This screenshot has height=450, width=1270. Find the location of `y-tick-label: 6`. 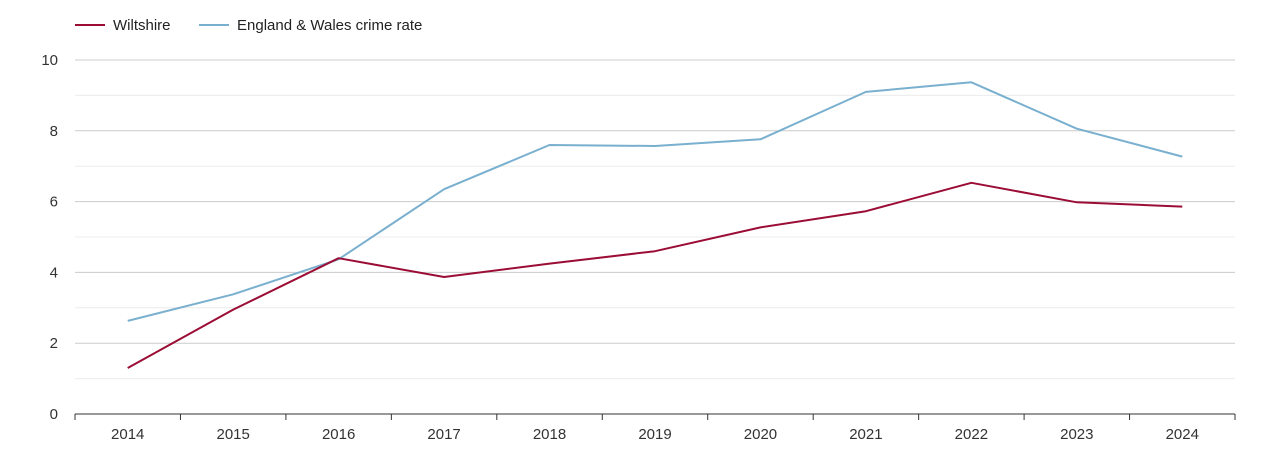

y-tick-label: 6 is located at coordinates (54, 202).